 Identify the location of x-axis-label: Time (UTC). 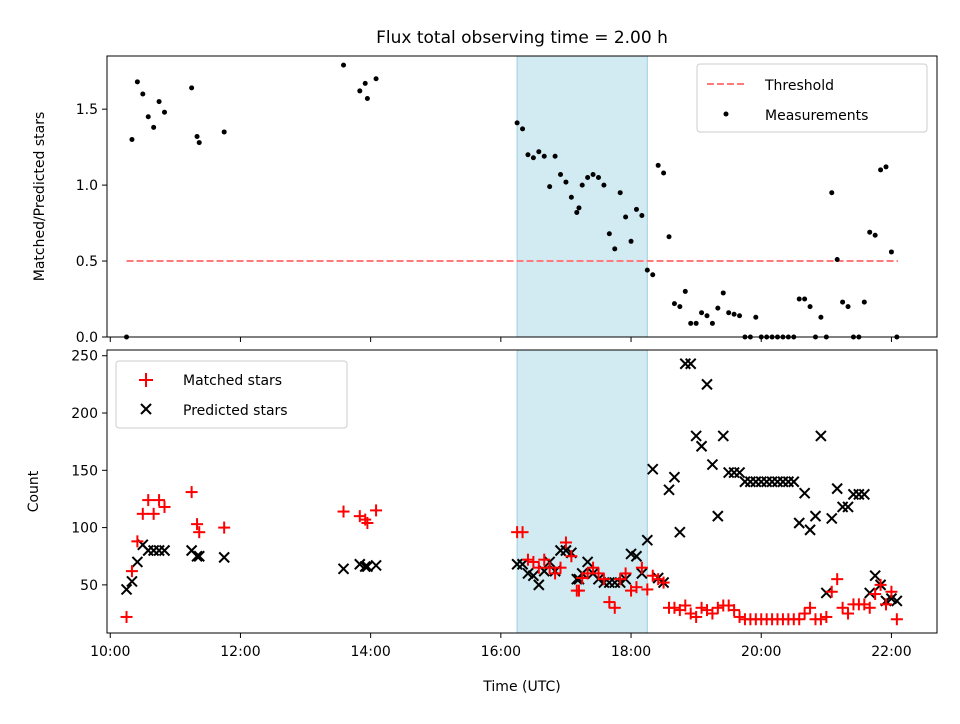
(521, 687).